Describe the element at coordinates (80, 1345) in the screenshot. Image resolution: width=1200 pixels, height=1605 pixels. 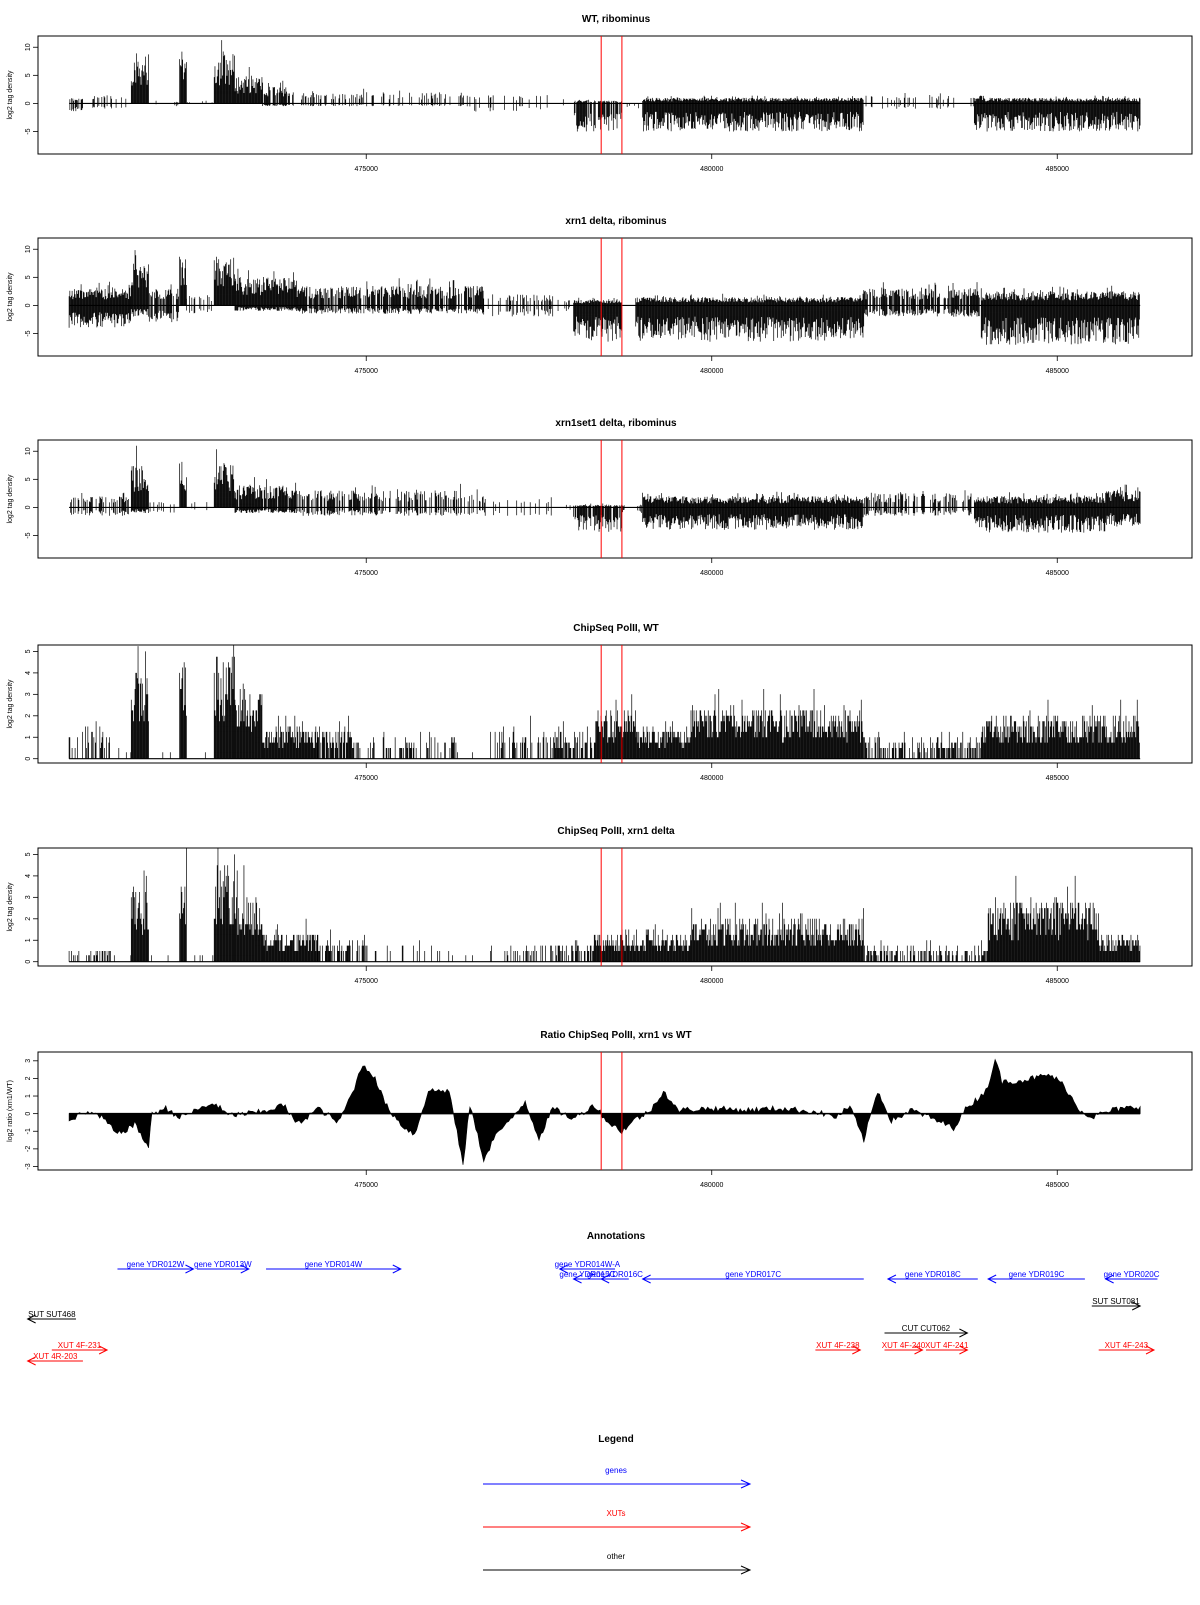
I see `feature-label: XUT 4F-231` at that location.